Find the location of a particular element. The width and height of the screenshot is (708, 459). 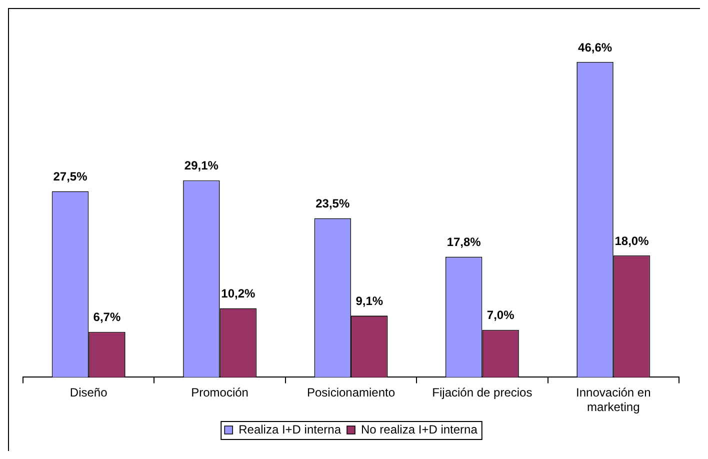

data-label: 6,7% is located at coordinates (107, 317).